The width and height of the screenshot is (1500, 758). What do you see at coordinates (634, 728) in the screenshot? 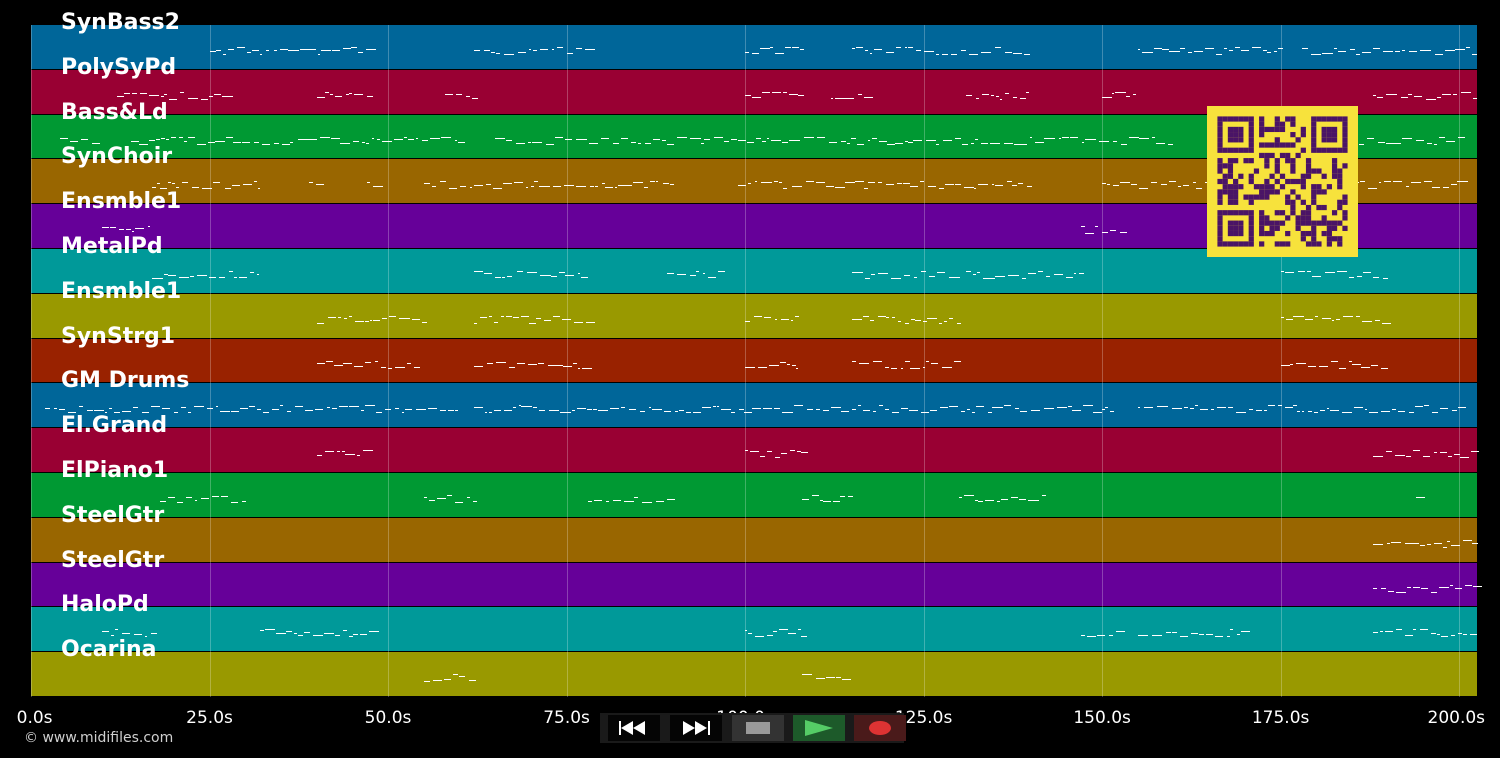
I see `rewind-button` at bounding box center [634, 728].